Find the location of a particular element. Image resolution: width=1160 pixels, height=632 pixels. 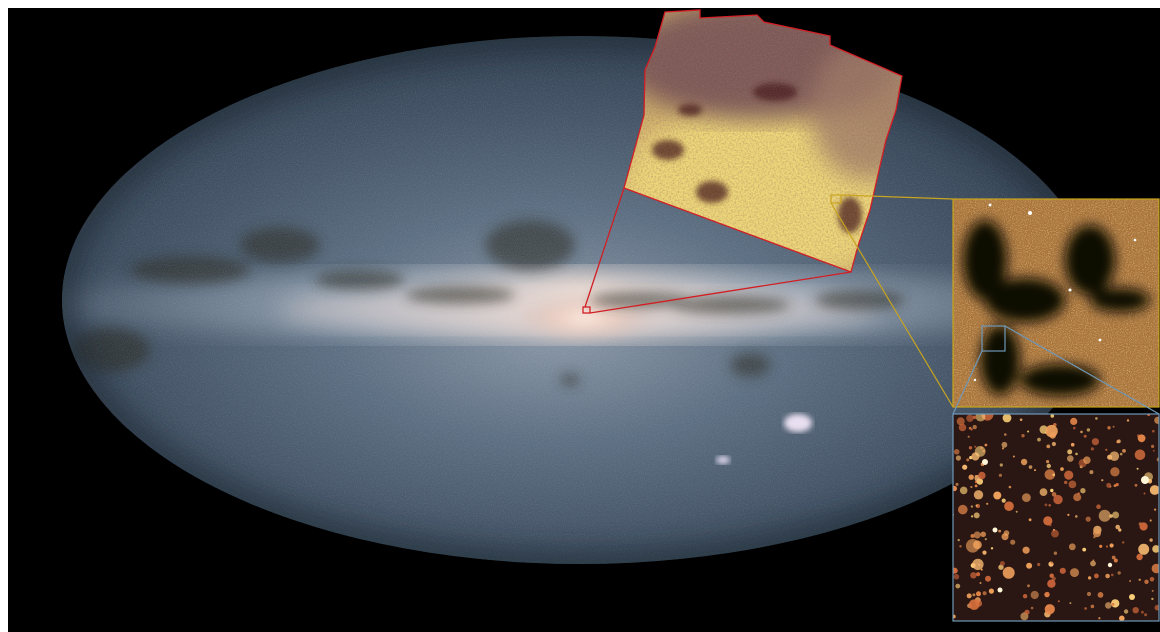

resolved-stars is located at coordinates (1056, 517).